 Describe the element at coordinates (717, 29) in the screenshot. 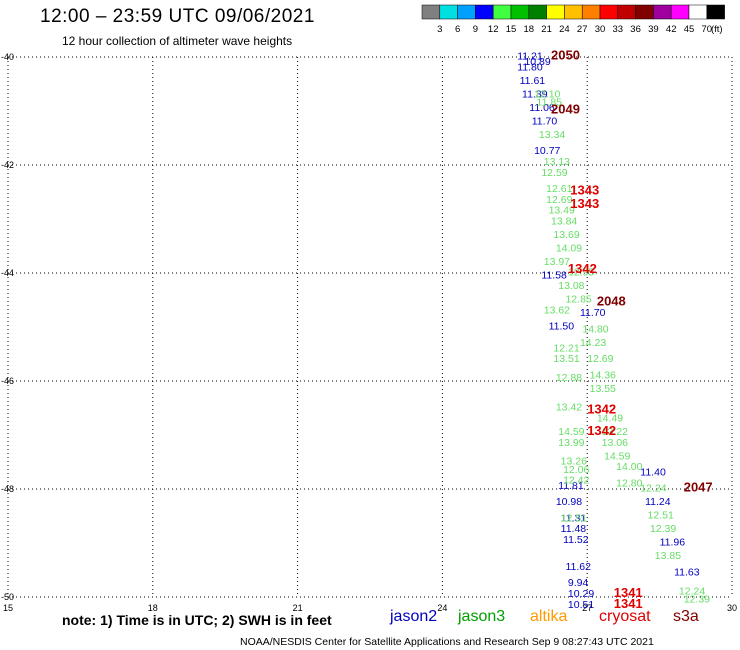

I see `color-scale-unit: (ft)` at that location.